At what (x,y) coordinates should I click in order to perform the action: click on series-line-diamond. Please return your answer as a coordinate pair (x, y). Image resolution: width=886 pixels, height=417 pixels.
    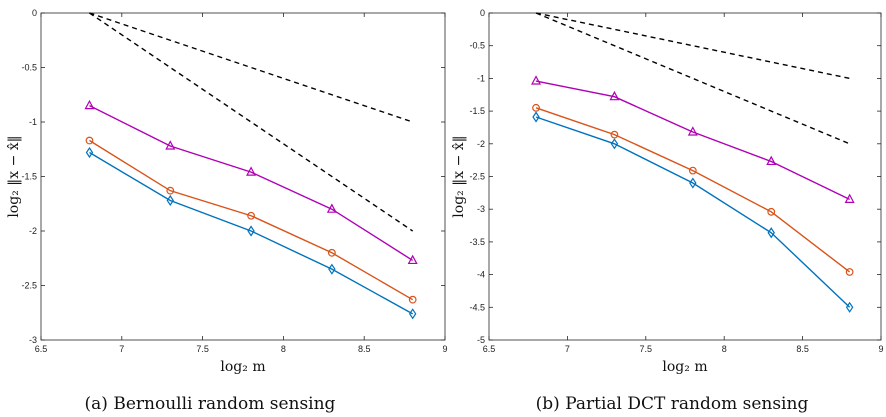
    Looking at the image, I should click on (251, 233).